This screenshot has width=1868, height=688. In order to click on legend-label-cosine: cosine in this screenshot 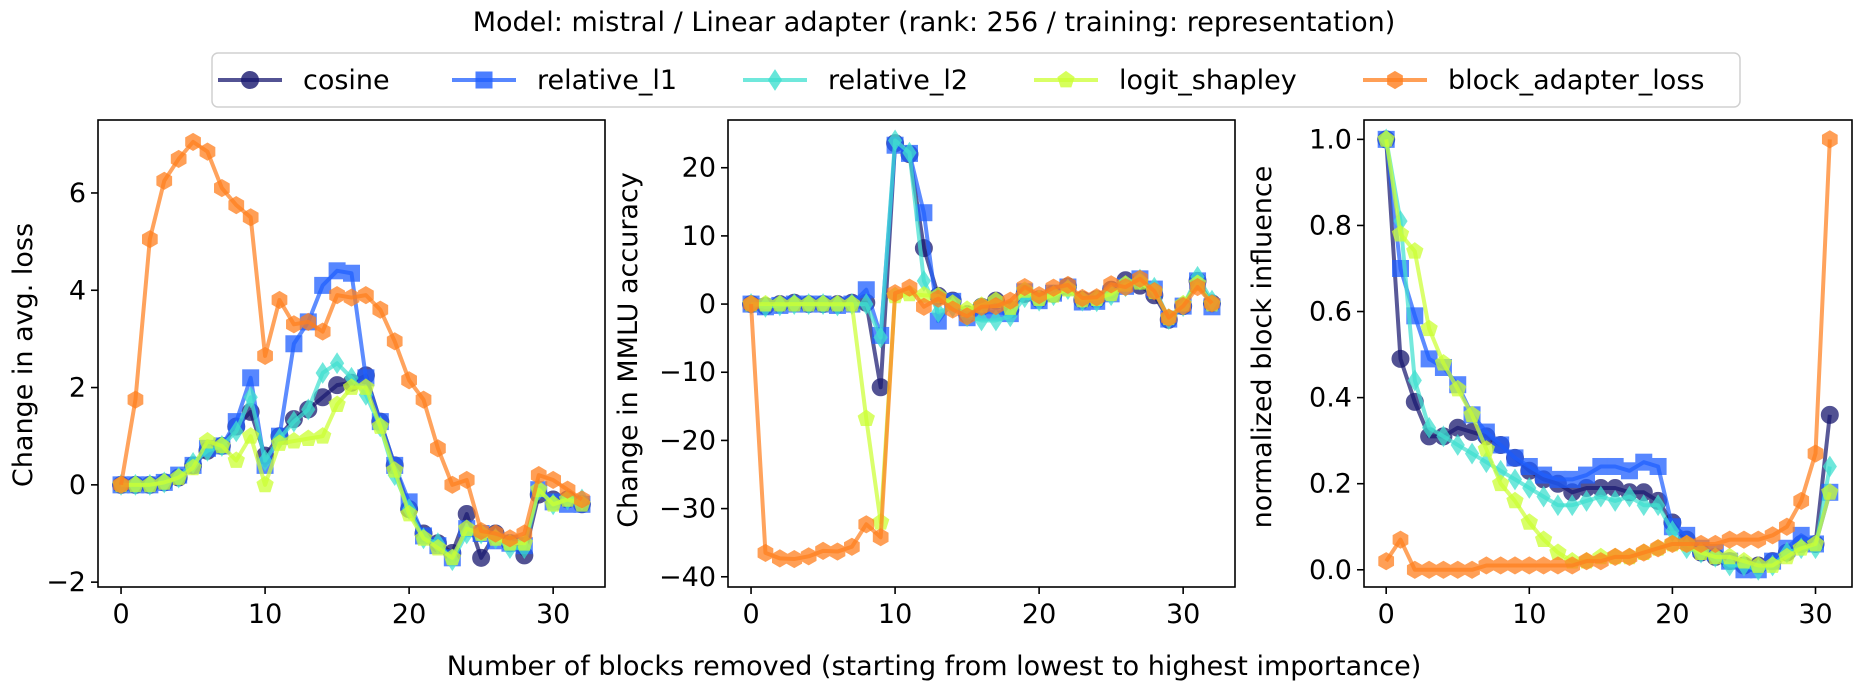, I will do `click(346, 80)`.